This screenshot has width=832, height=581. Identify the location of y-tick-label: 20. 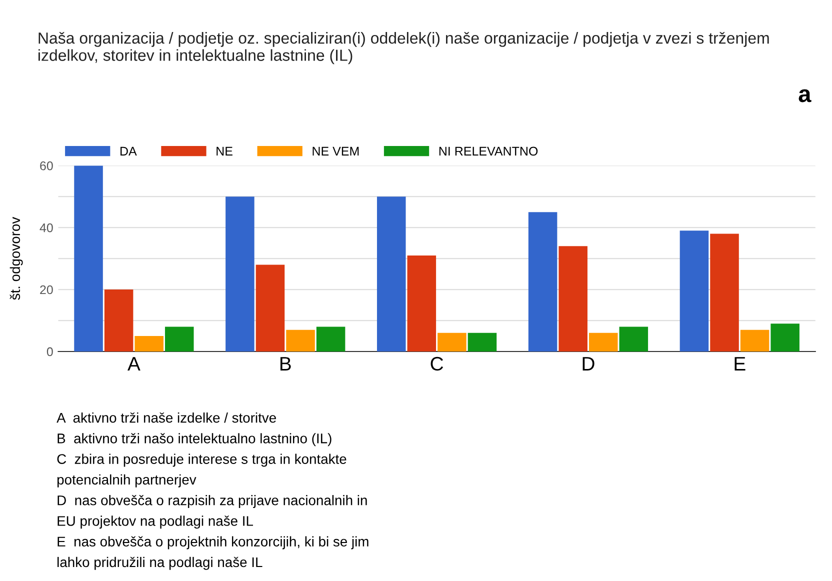
(46, 289).